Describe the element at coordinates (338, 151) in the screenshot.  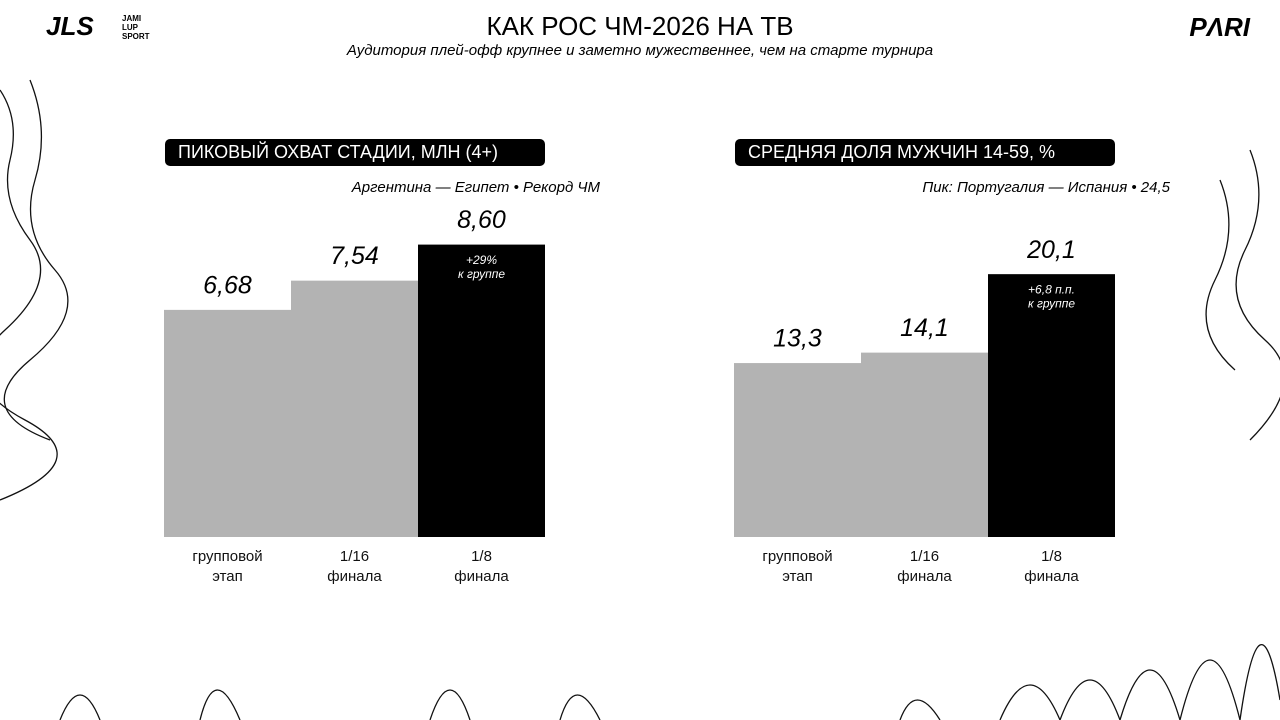
I see `chart-title: ПИКОВЫЙ ОХВАТ СТАДИИ, МЛН (4+)` at that location.